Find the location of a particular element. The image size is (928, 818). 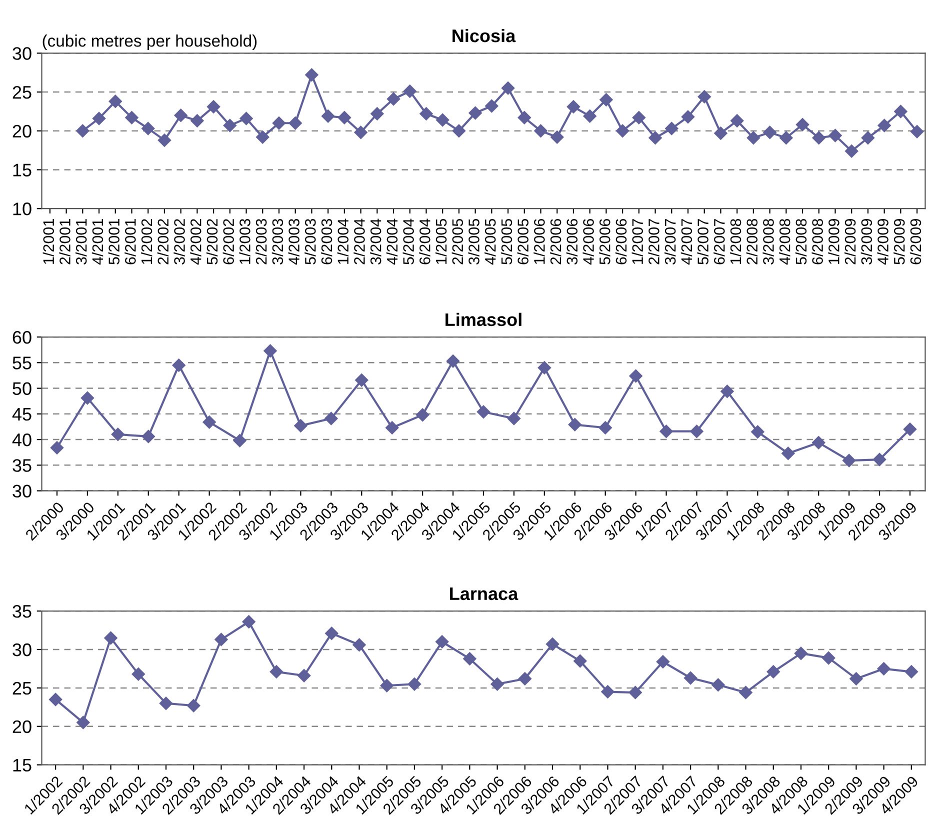

x-tick-label: 4/2002 is located at coordinates (196, 242).